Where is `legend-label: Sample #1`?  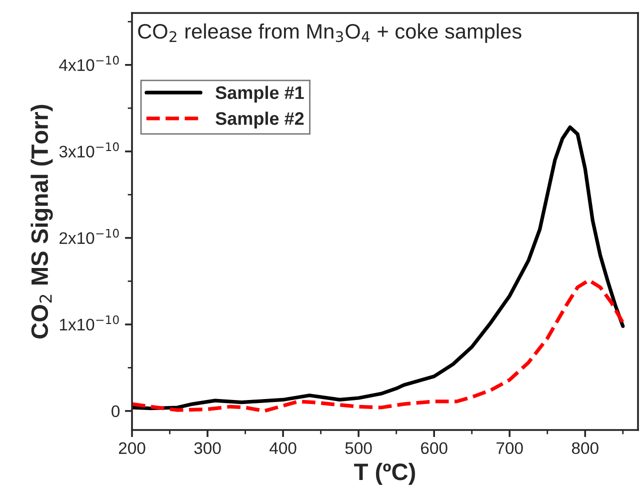
legend-label: Sample #1 is located at coordinates (260, 94).